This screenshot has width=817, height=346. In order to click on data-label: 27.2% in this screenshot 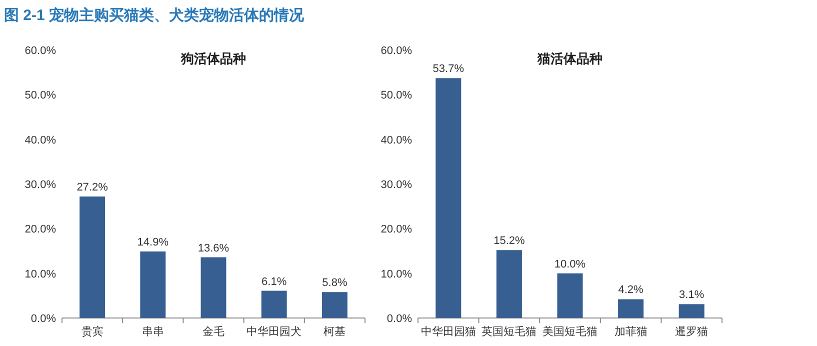, I will do `click(92, 188)`.